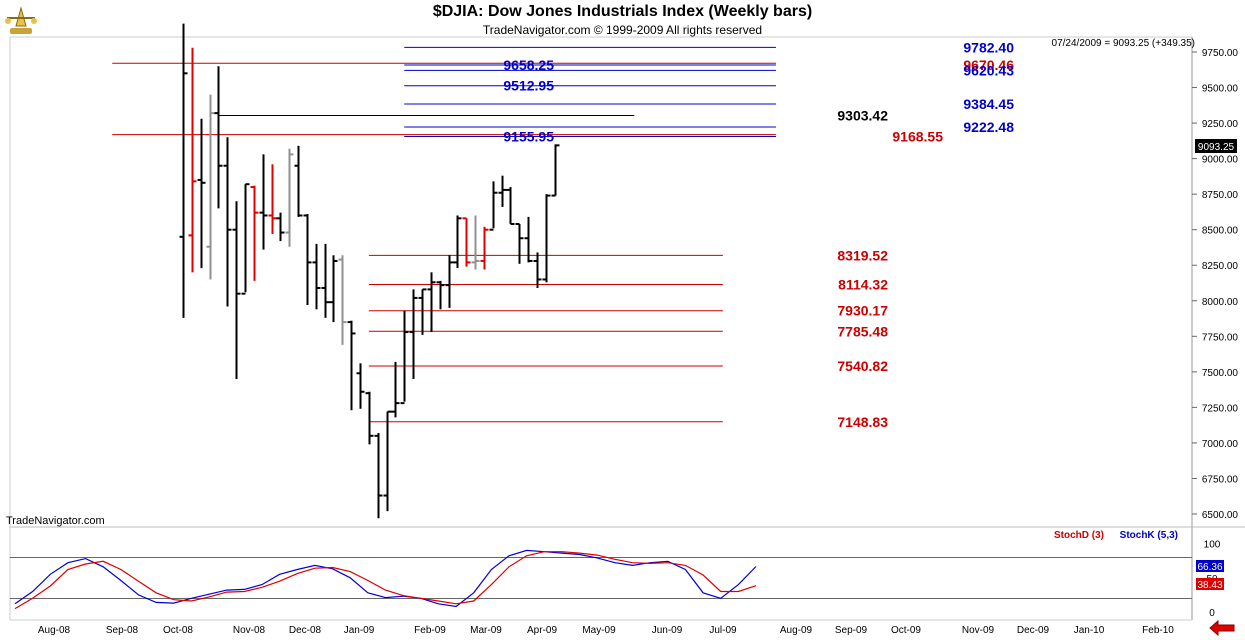 The height and width of the screenshot is (640, 1245). Describe the element at coordinates (1220, 515) in the screenshot. I see `price-tick-label: 6500.00` at that location.